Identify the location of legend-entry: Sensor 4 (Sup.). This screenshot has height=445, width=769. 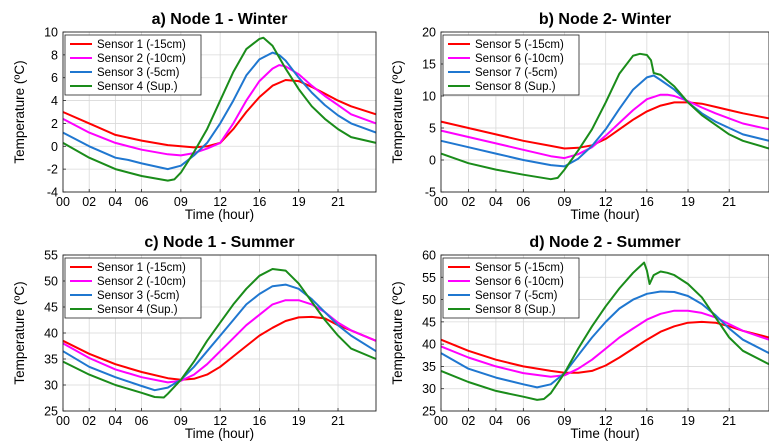
(137, 310).